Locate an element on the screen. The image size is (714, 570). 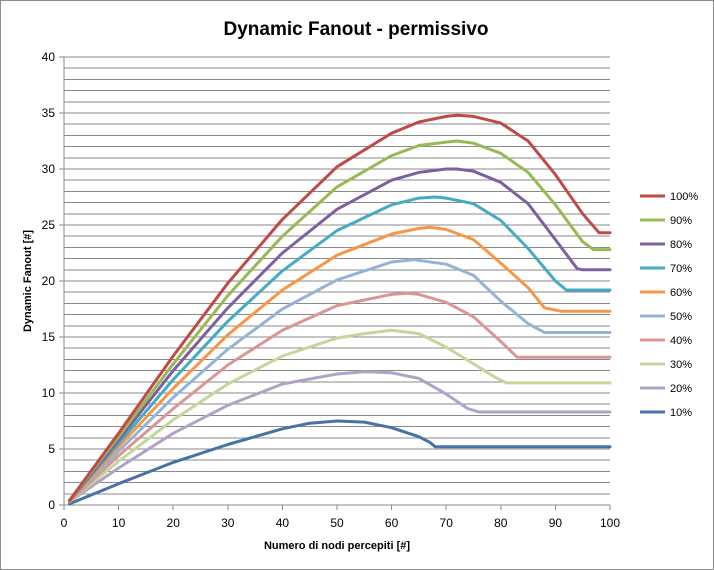
x-axis-title: Numero di nodi percepiti [#] is located at coordinates (337, 546).